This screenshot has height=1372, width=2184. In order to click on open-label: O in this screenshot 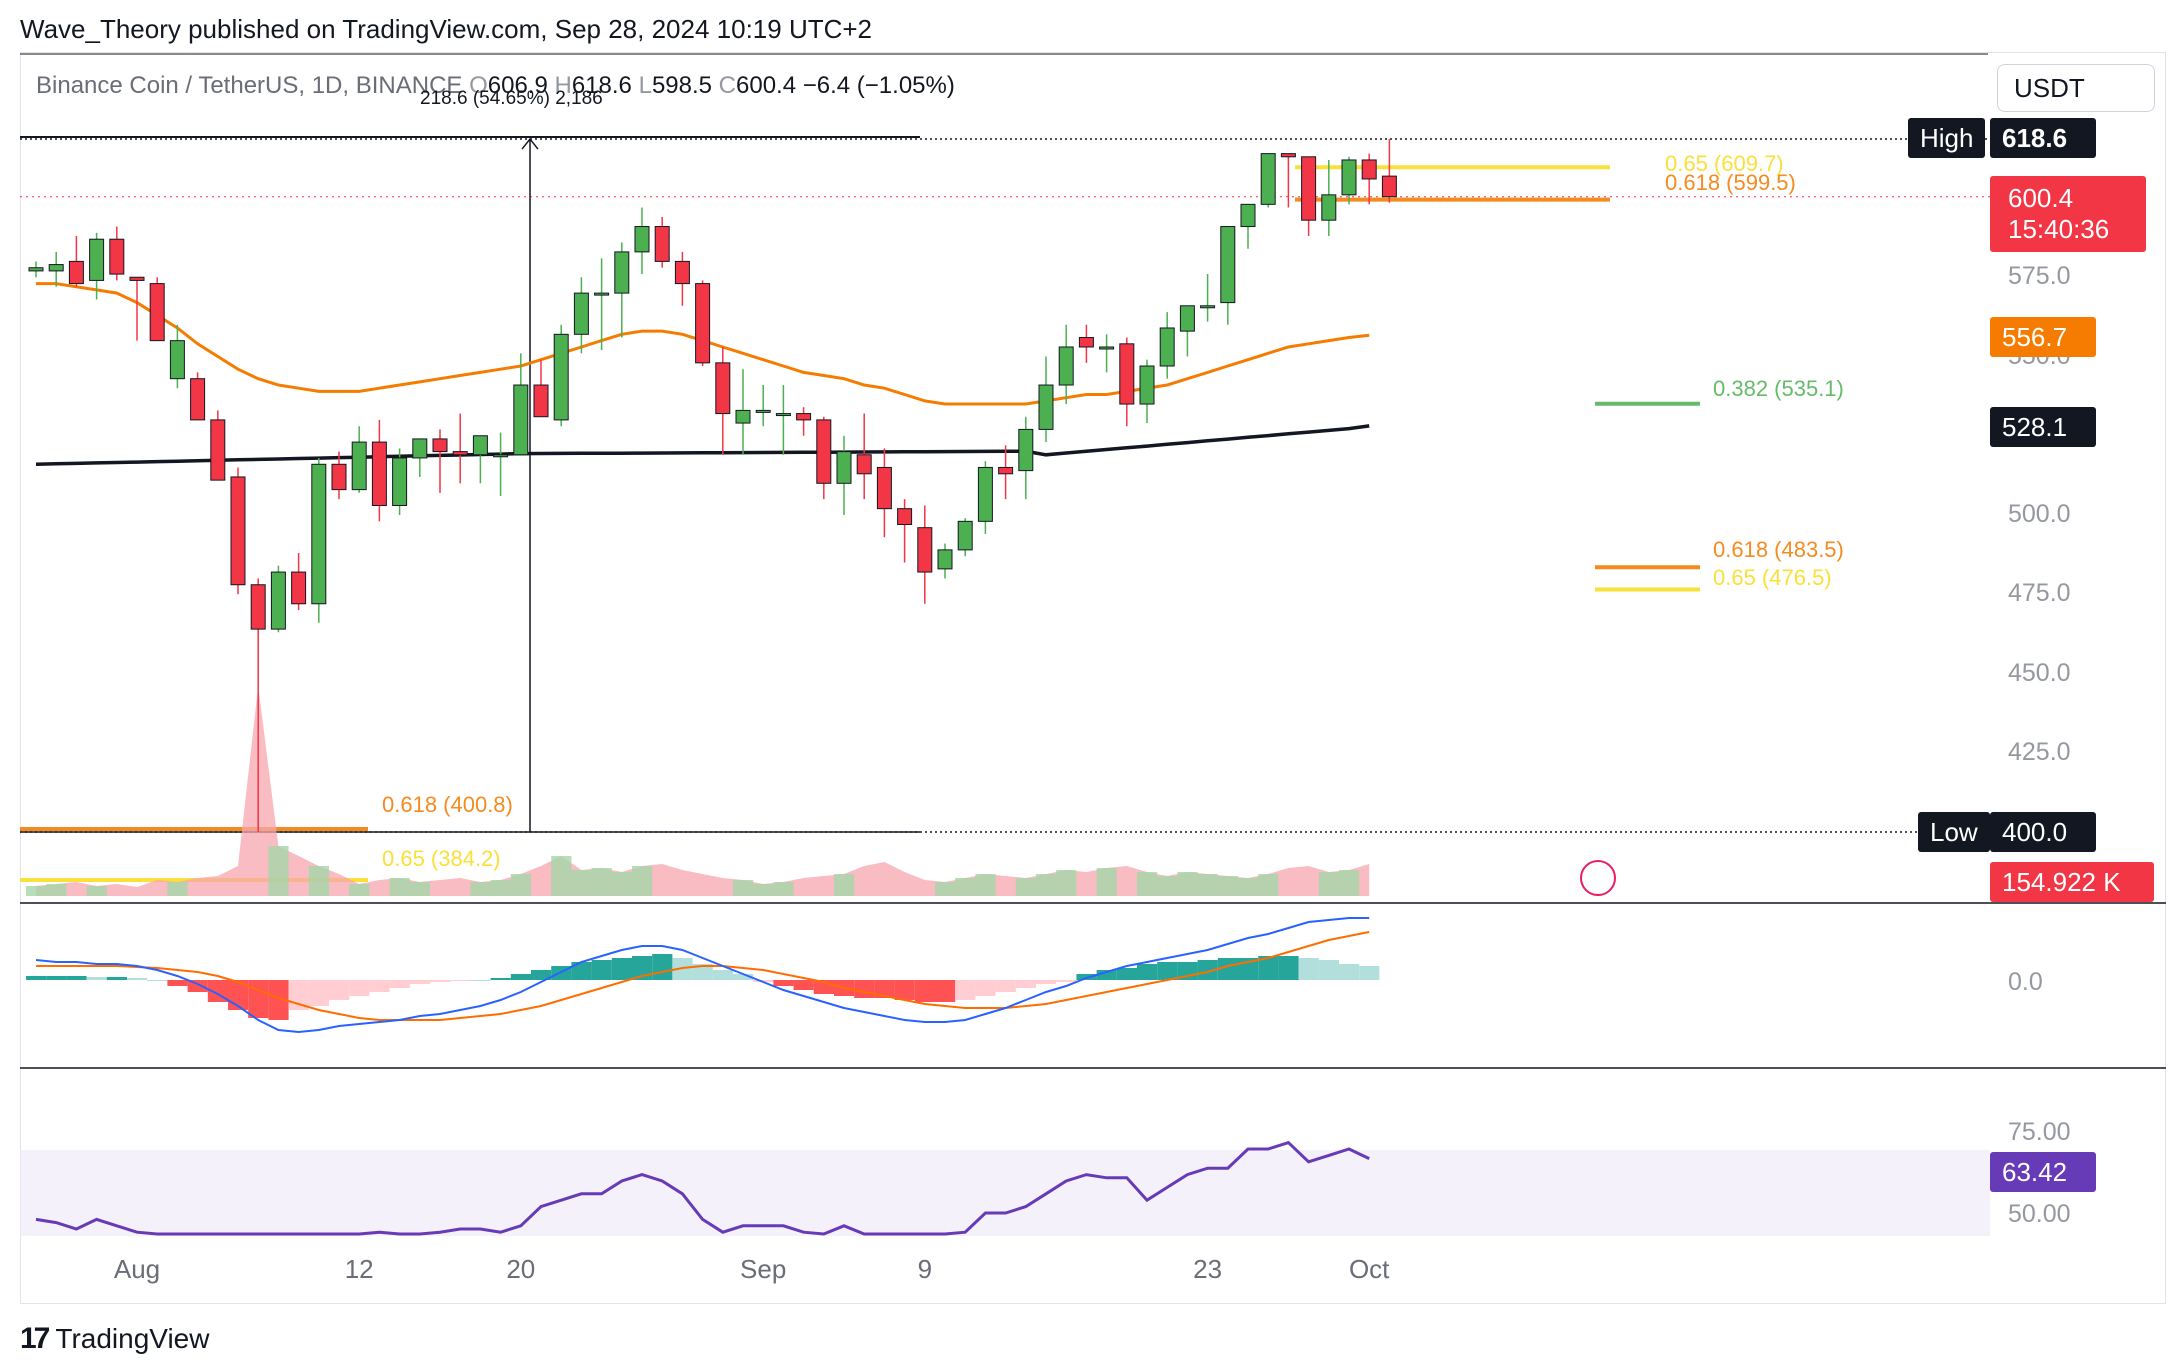, I will do `click(478, 85)`.